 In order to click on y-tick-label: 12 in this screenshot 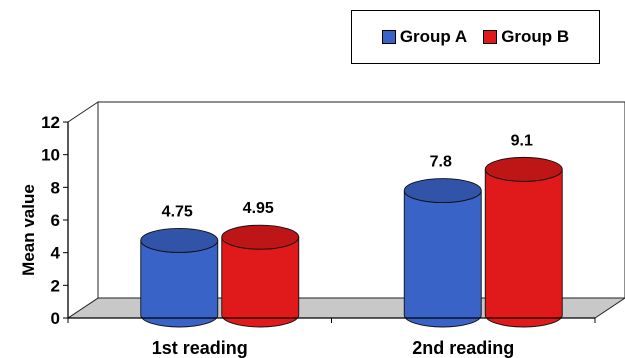, I will do `click(50, 122)`.